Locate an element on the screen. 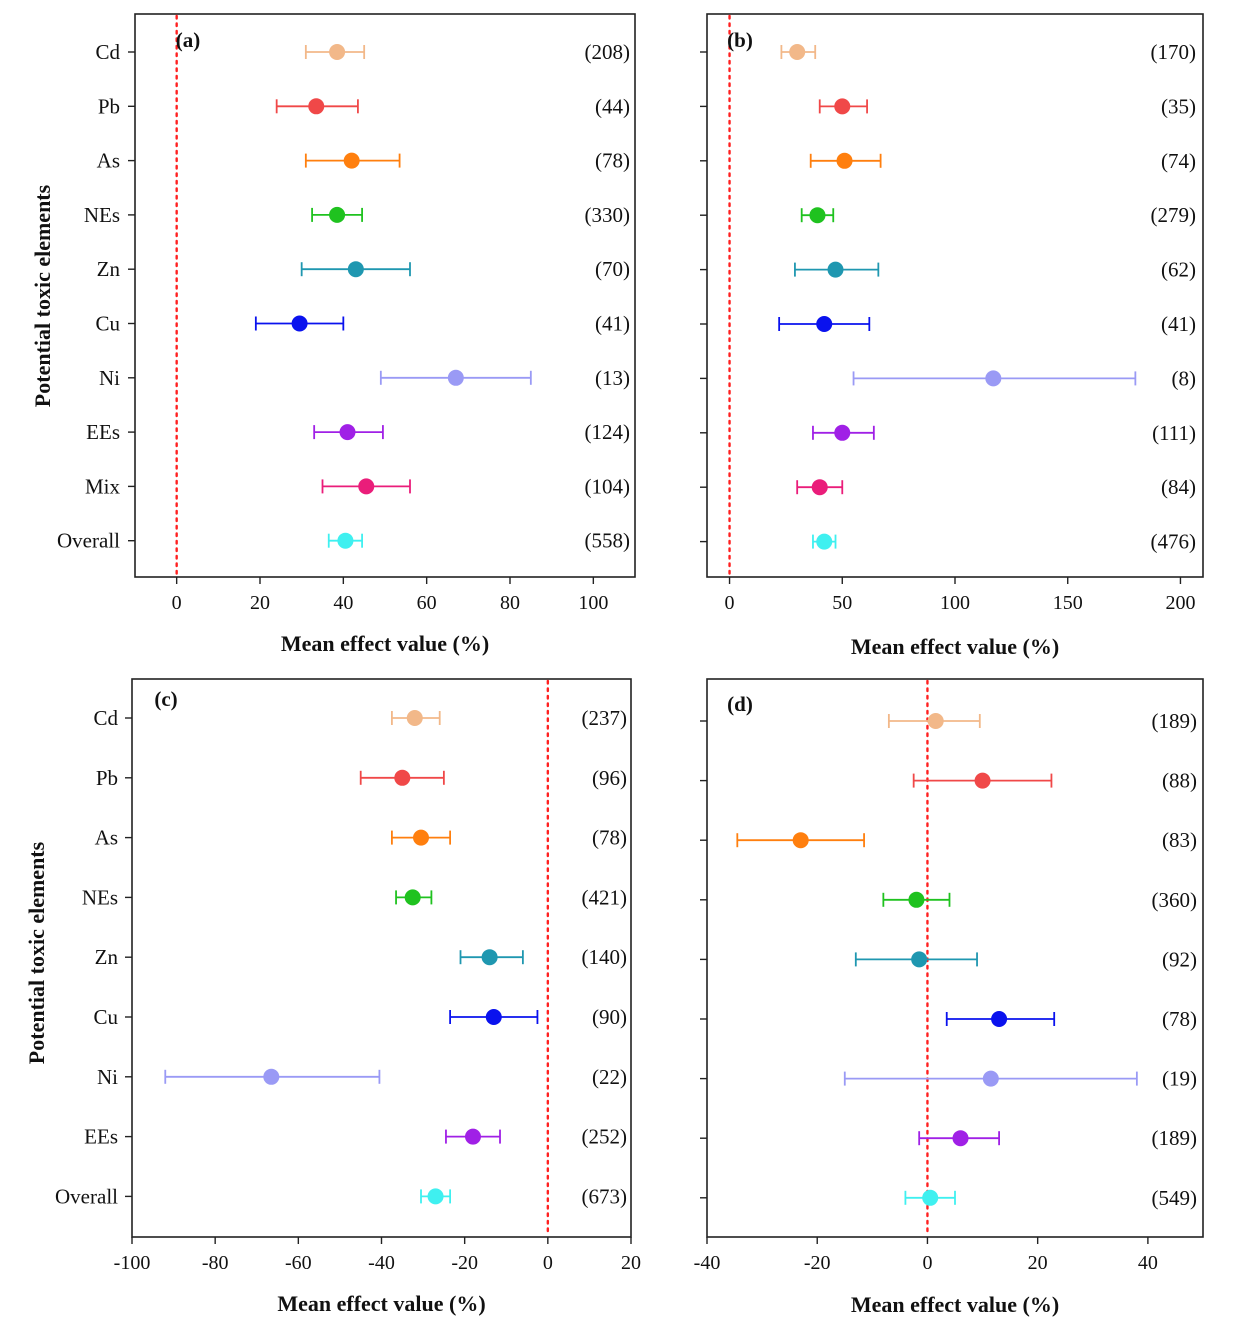 The height and width of the screenshot is (1325, 1243). sample-count: (96) is located at coordinates (609, 778).